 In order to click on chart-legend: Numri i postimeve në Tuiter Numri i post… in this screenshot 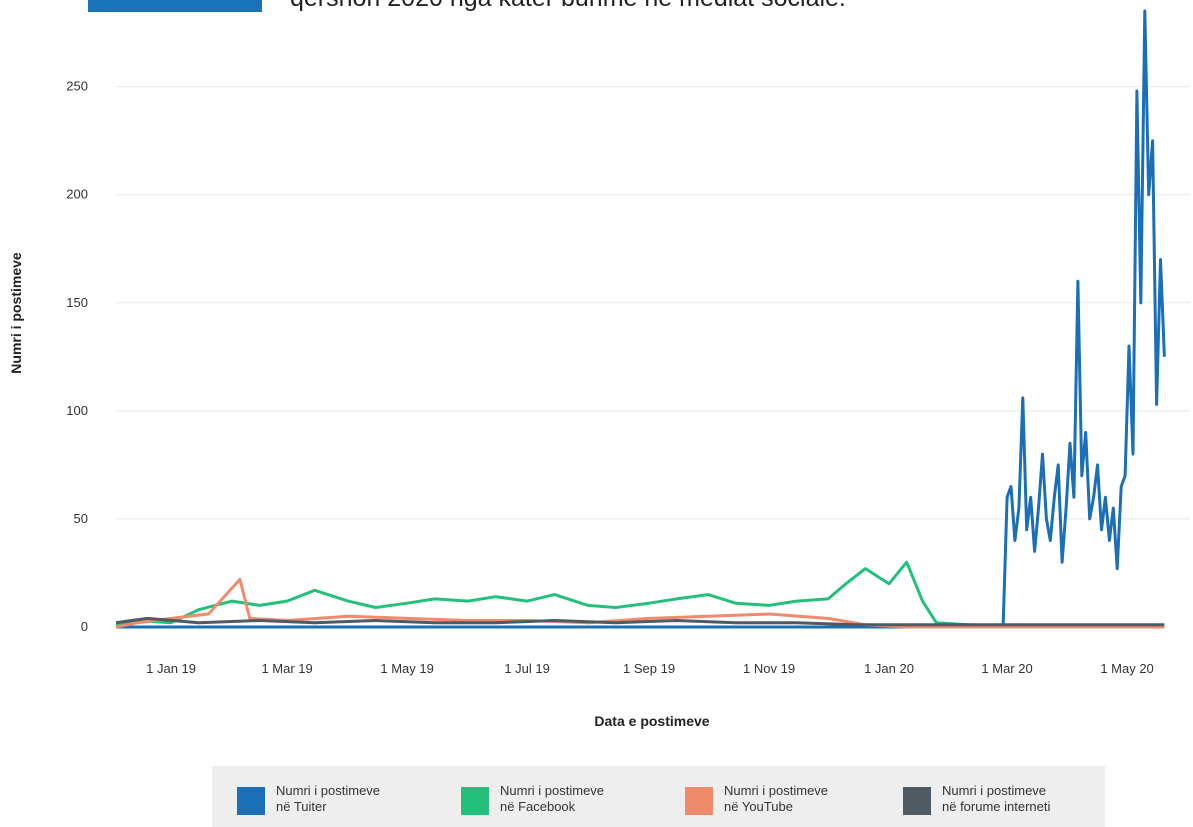, I will do `click(658, 796)`.